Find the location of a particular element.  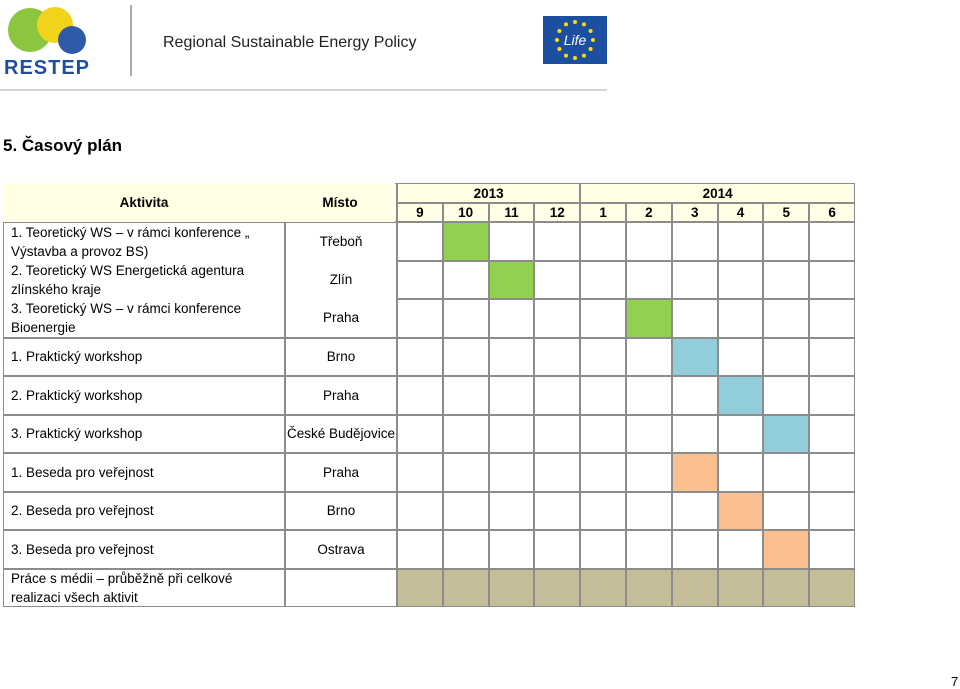

logo-text: RESTEP is located at coordinates (47, 68).